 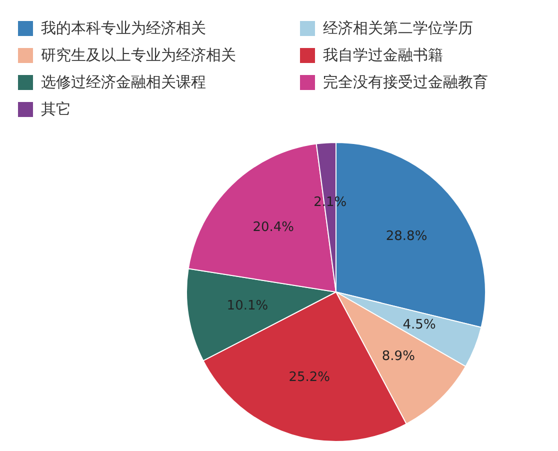 What do you see at coordinates (309, 378) in the screenshot?
I see `data-label: 25.2%` at bounding box center [309, 378].